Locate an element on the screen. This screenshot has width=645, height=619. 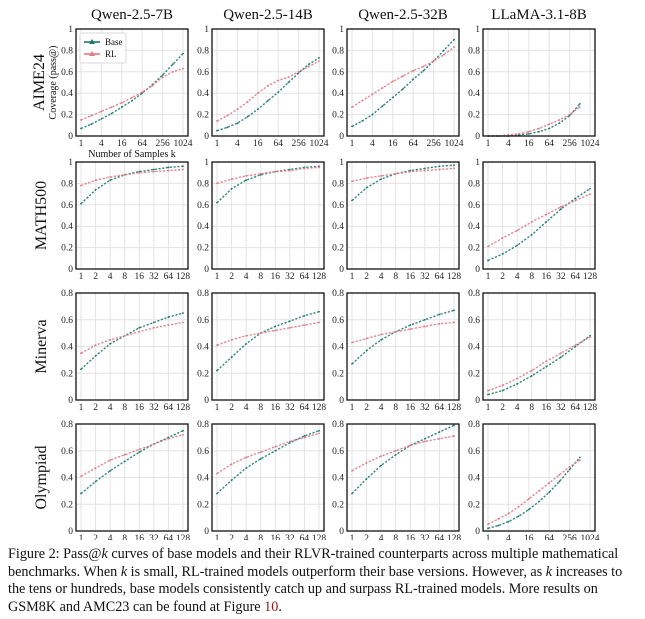
x-tick-label: 2 is located at coordinates (366, 408).